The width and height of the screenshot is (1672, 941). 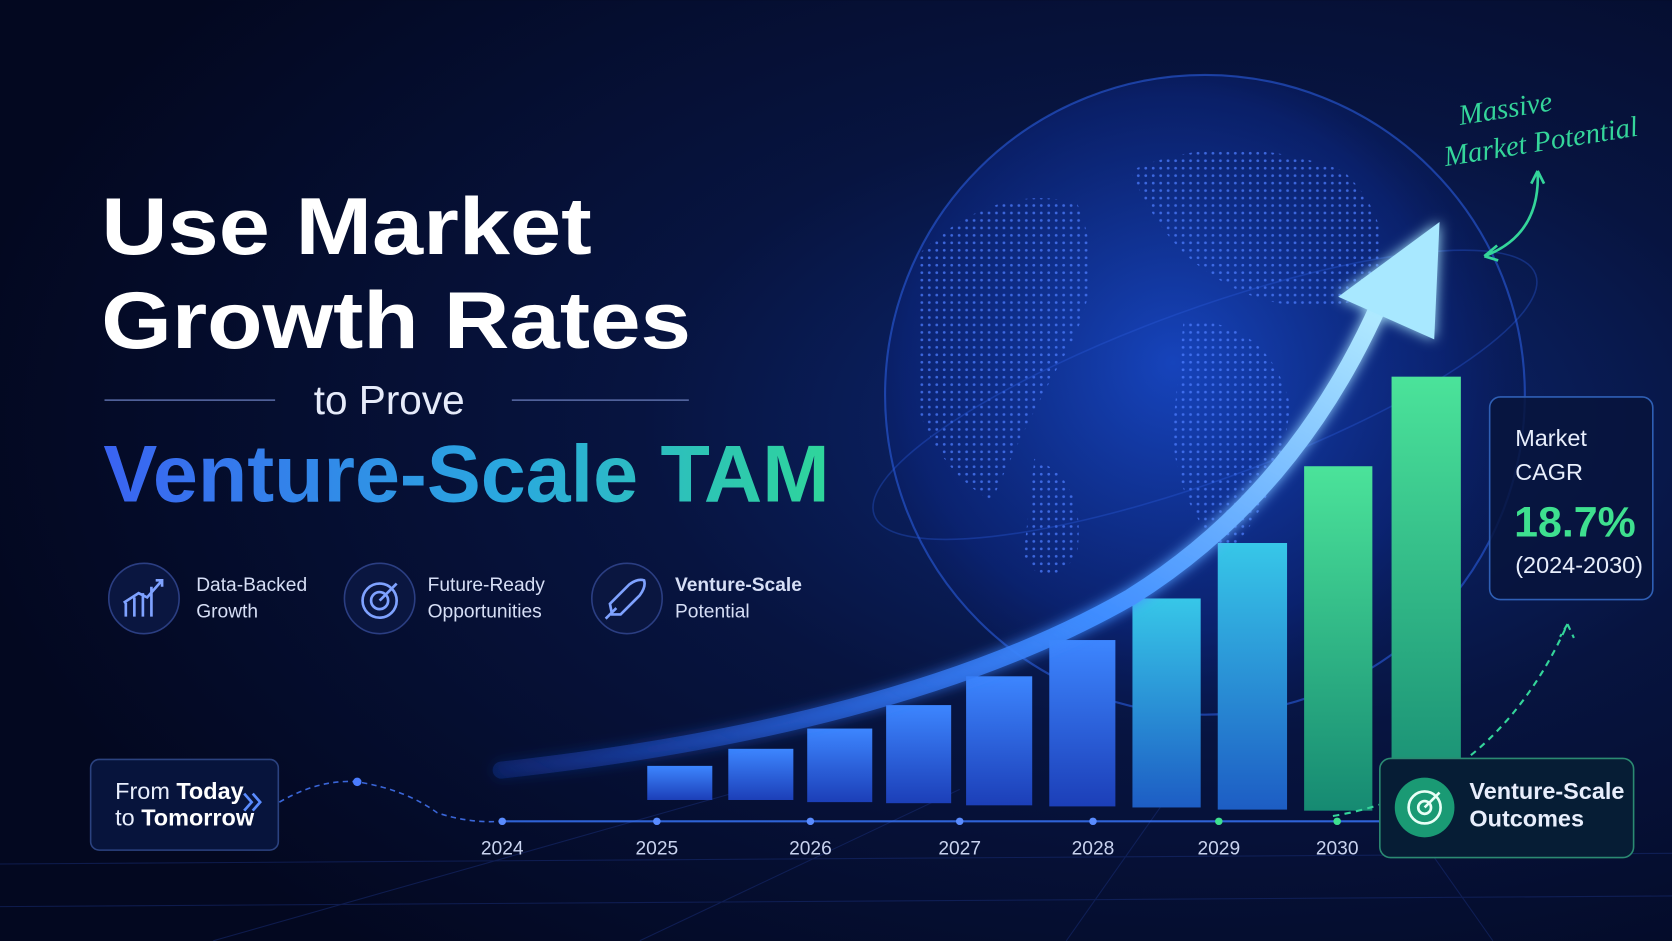 I want to click on year-label: 2030, so click(x=1337, y=848).